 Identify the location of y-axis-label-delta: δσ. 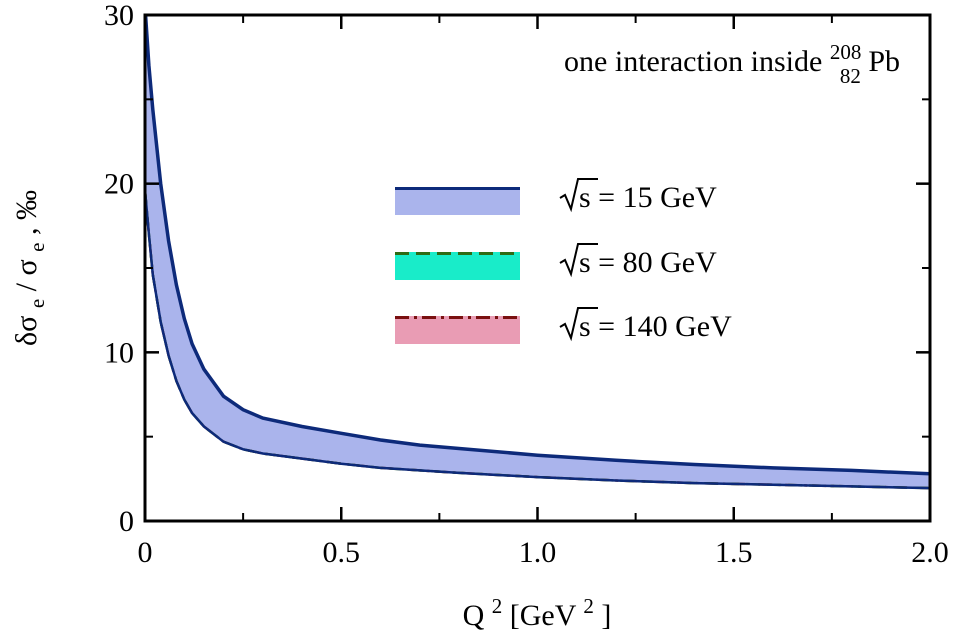
(26, 331).